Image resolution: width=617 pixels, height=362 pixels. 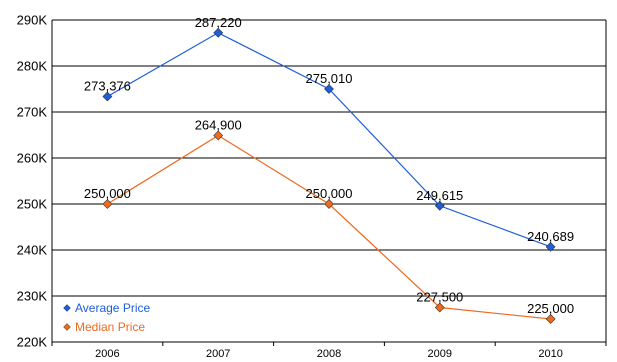 What do you see at coordinates (32, 66) in the screenshot?
I see `y-tick-label: 280K` at bounding box center [32, 66].